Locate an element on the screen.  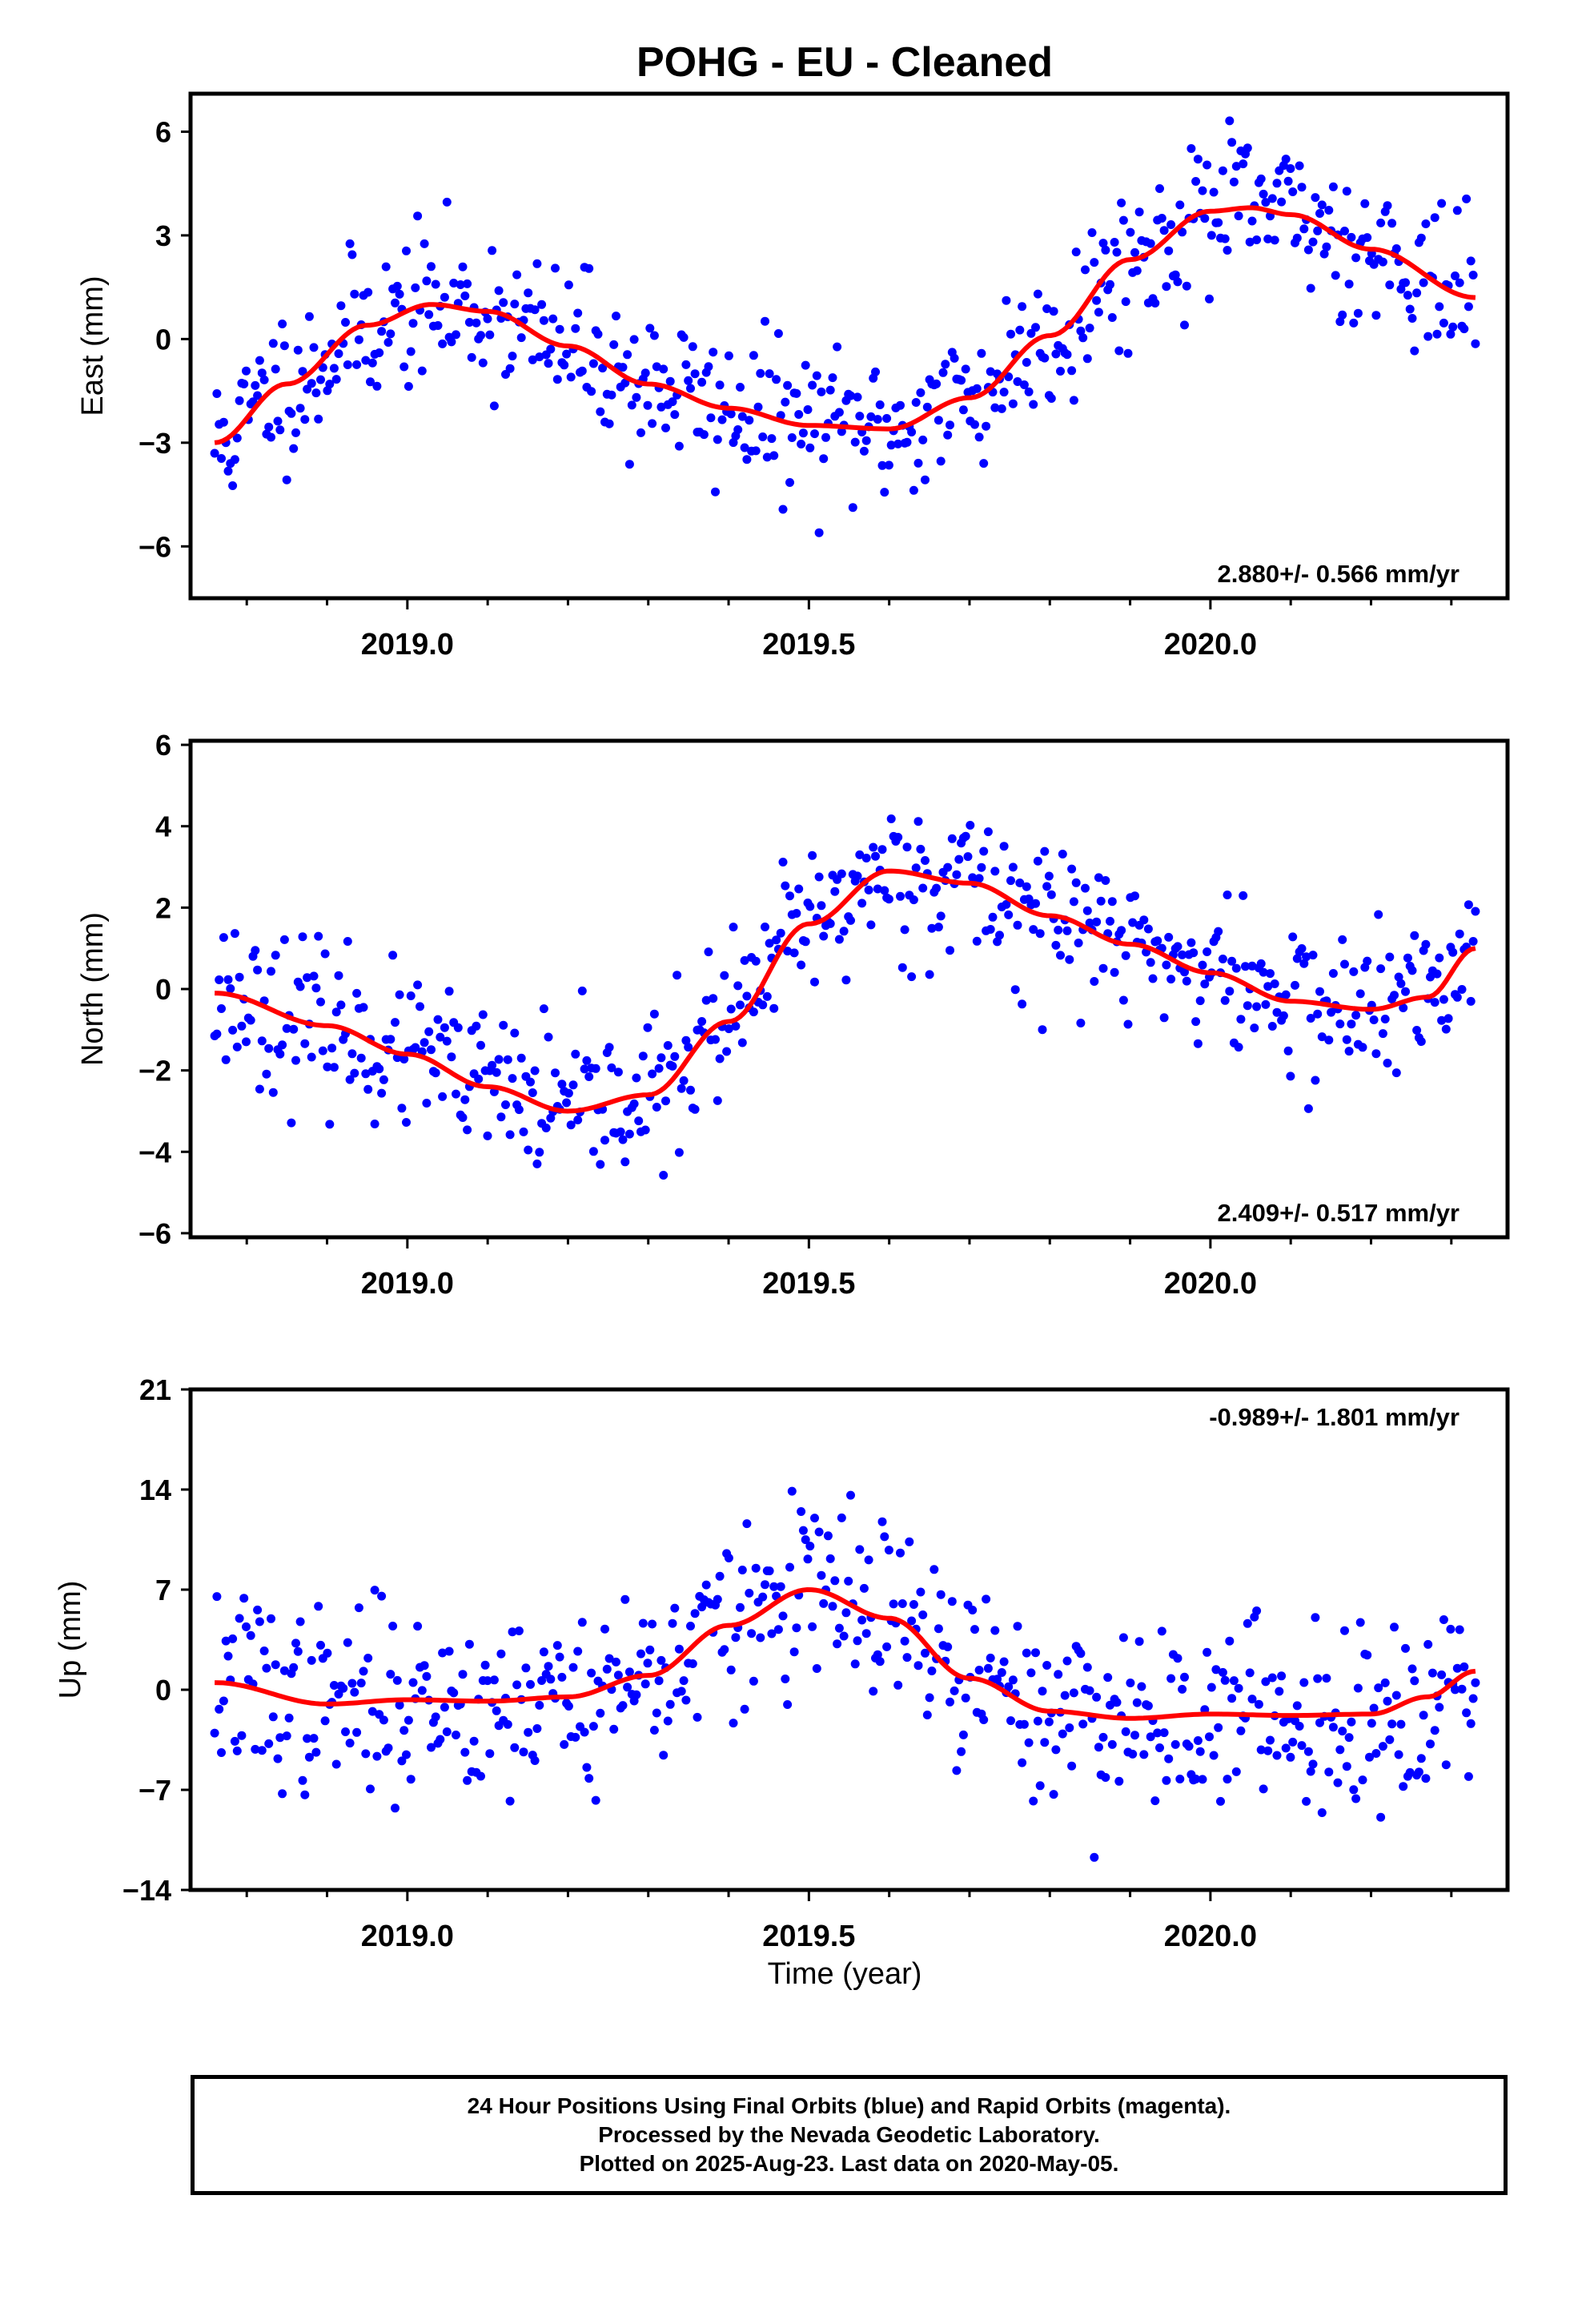
y-tick-label-east: 6 is located at coordinates (163, 131).